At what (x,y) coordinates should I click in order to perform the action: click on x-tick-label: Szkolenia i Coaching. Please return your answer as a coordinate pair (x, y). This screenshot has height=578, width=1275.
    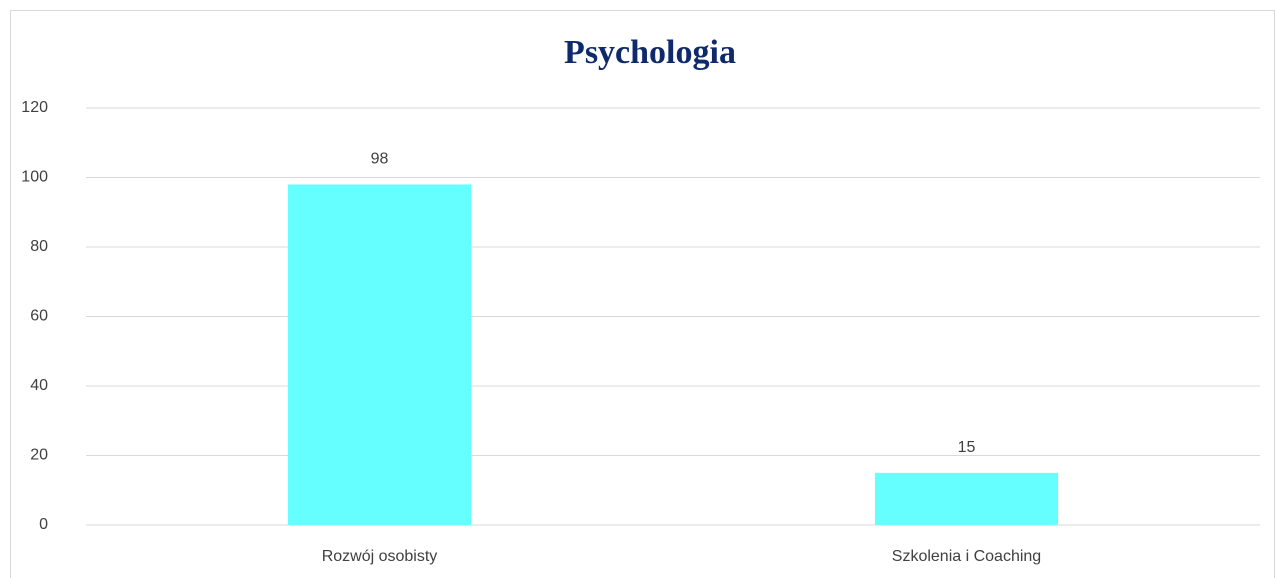
    Looking at the image, I should click on (966, 556).